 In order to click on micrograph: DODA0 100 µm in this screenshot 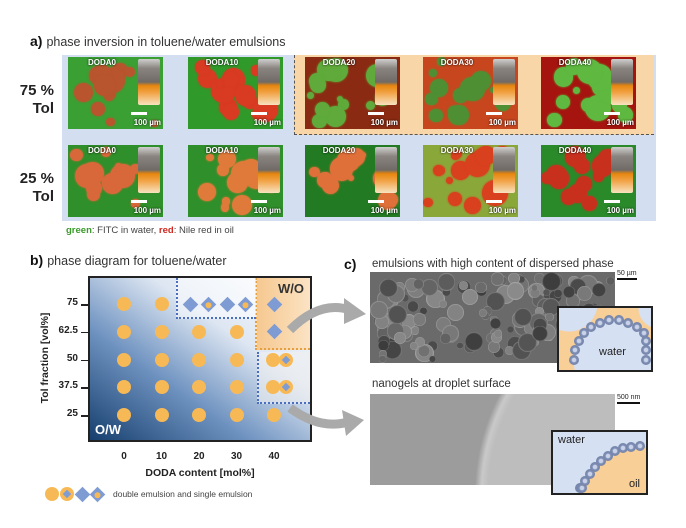, I will do `click(115, 93)`.